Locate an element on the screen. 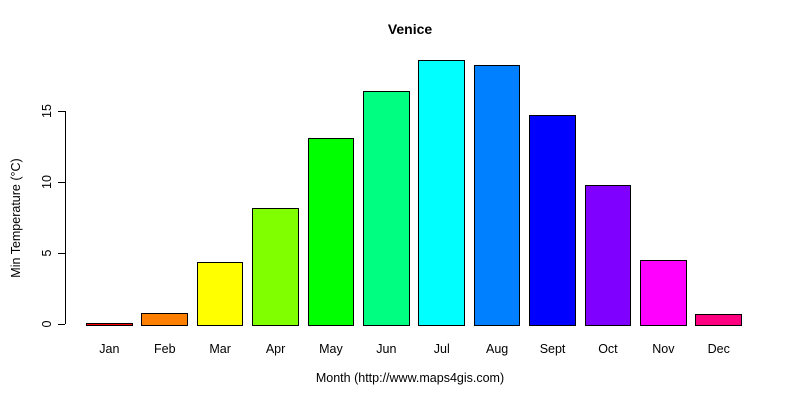  bar-oct is located at coordinates (608, 255).